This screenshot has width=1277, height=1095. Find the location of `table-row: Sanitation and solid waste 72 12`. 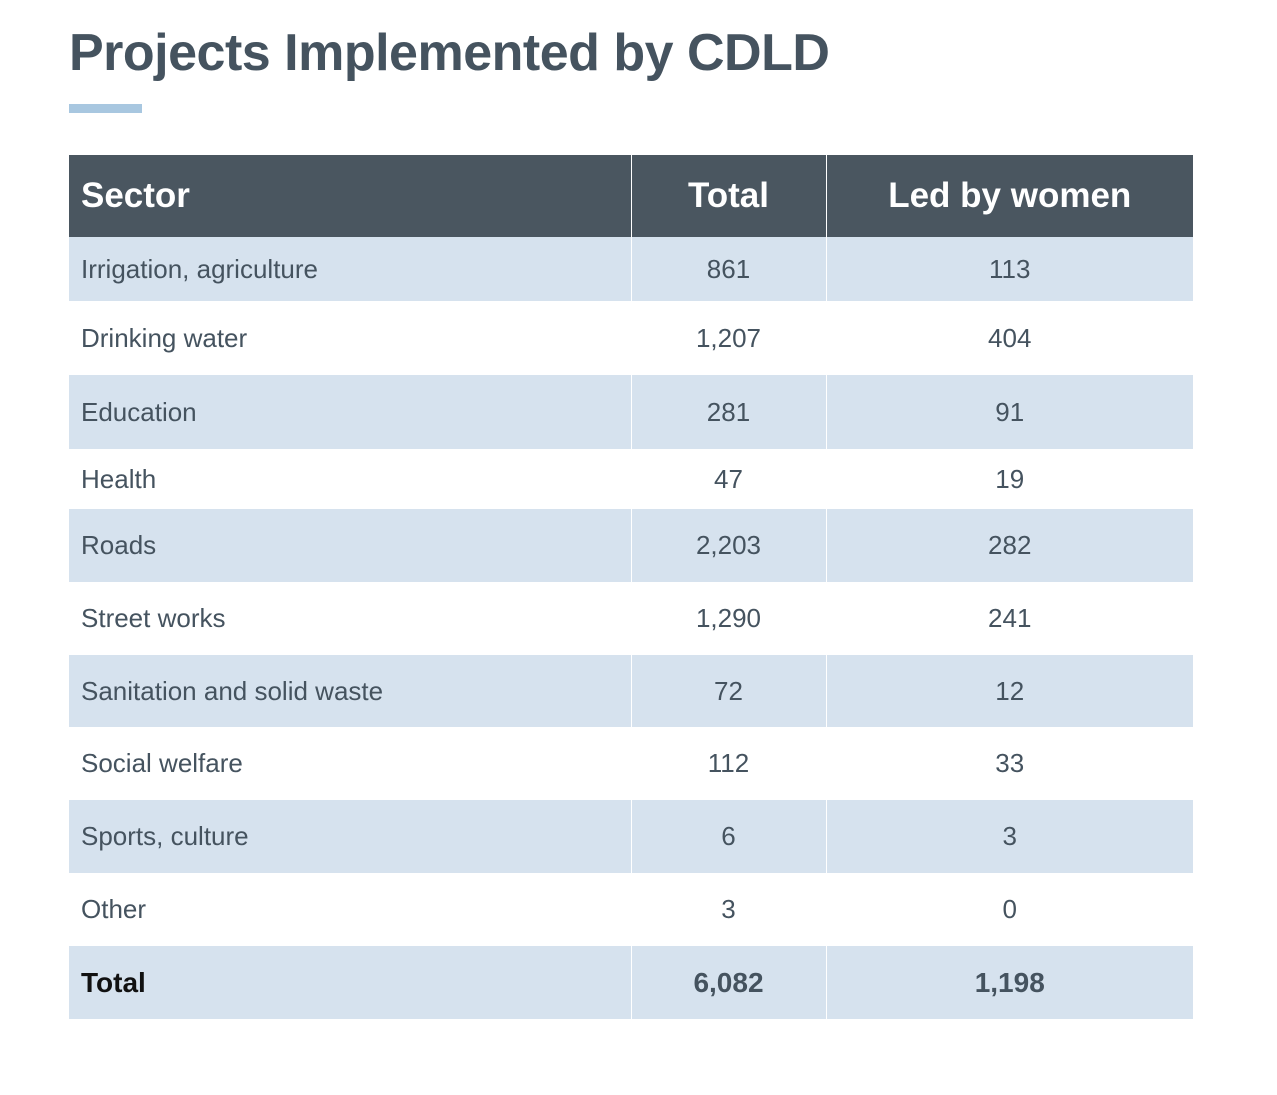

table-row: Sanitation and solid waste 72 12 is located at coordinates (631, 691).